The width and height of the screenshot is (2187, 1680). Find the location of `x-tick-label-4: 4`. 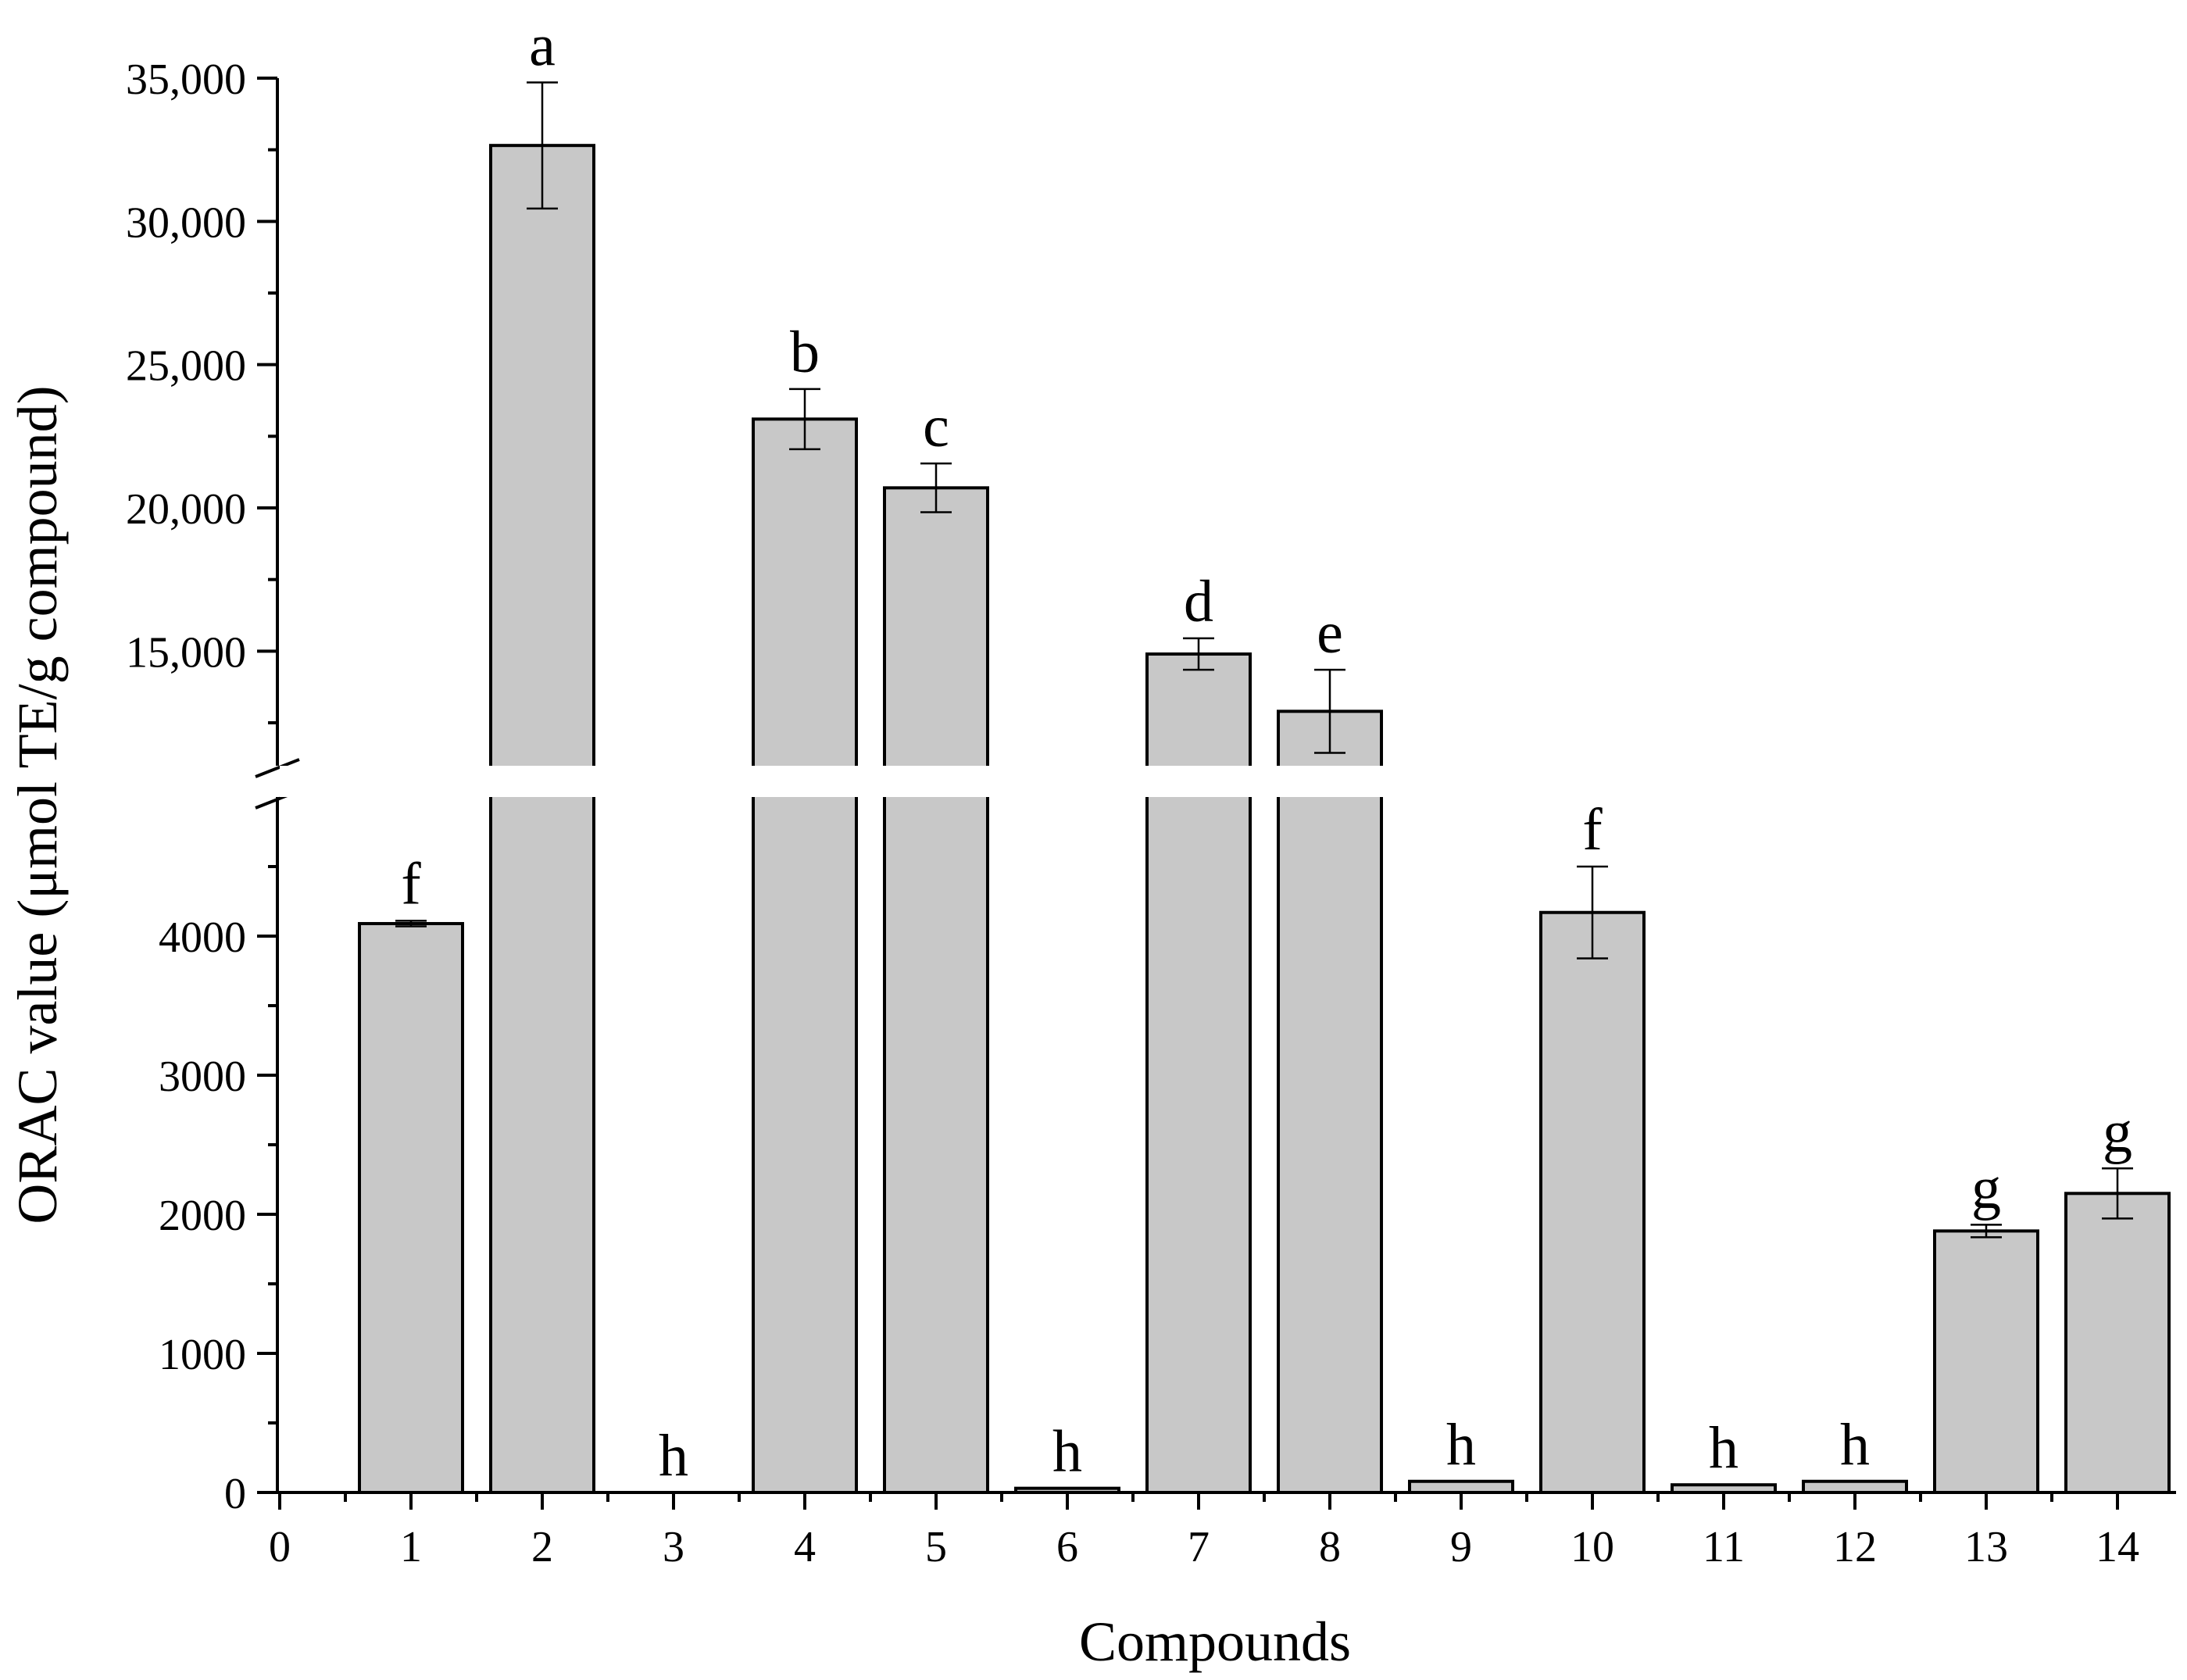

x-tick-label-4: 4 is located at coordinates (805, 1547).